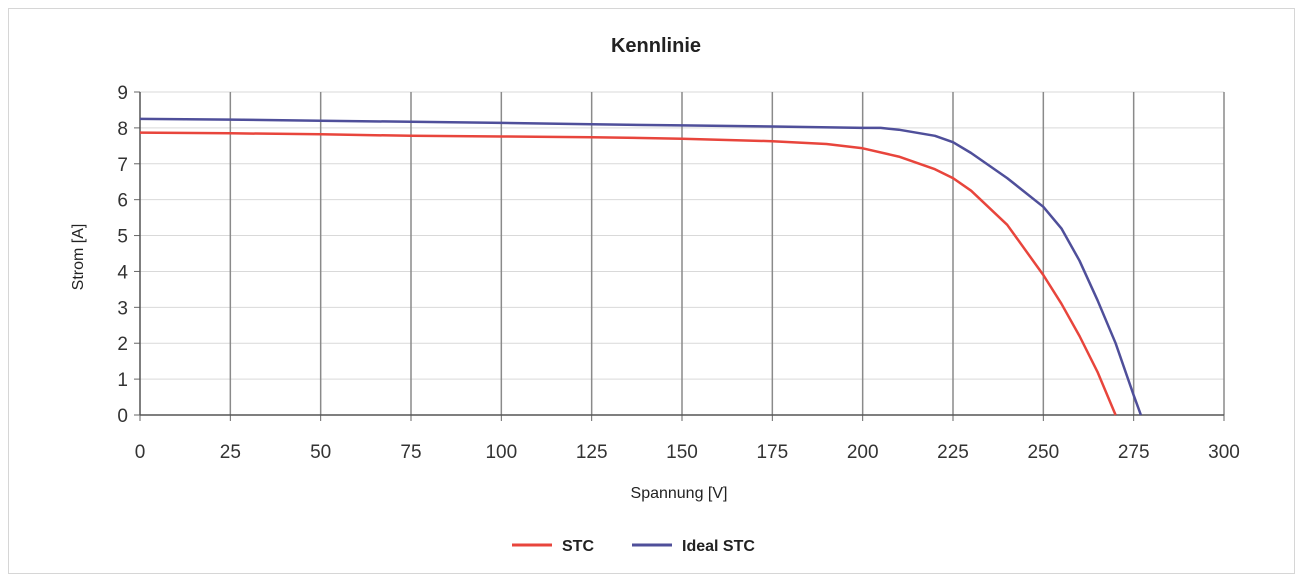 The height and width of the screenshot is (583, 1305). Describe the element at coordinates (501, 452) in the screenshot. I see `x-tick-label: 100` at that location.